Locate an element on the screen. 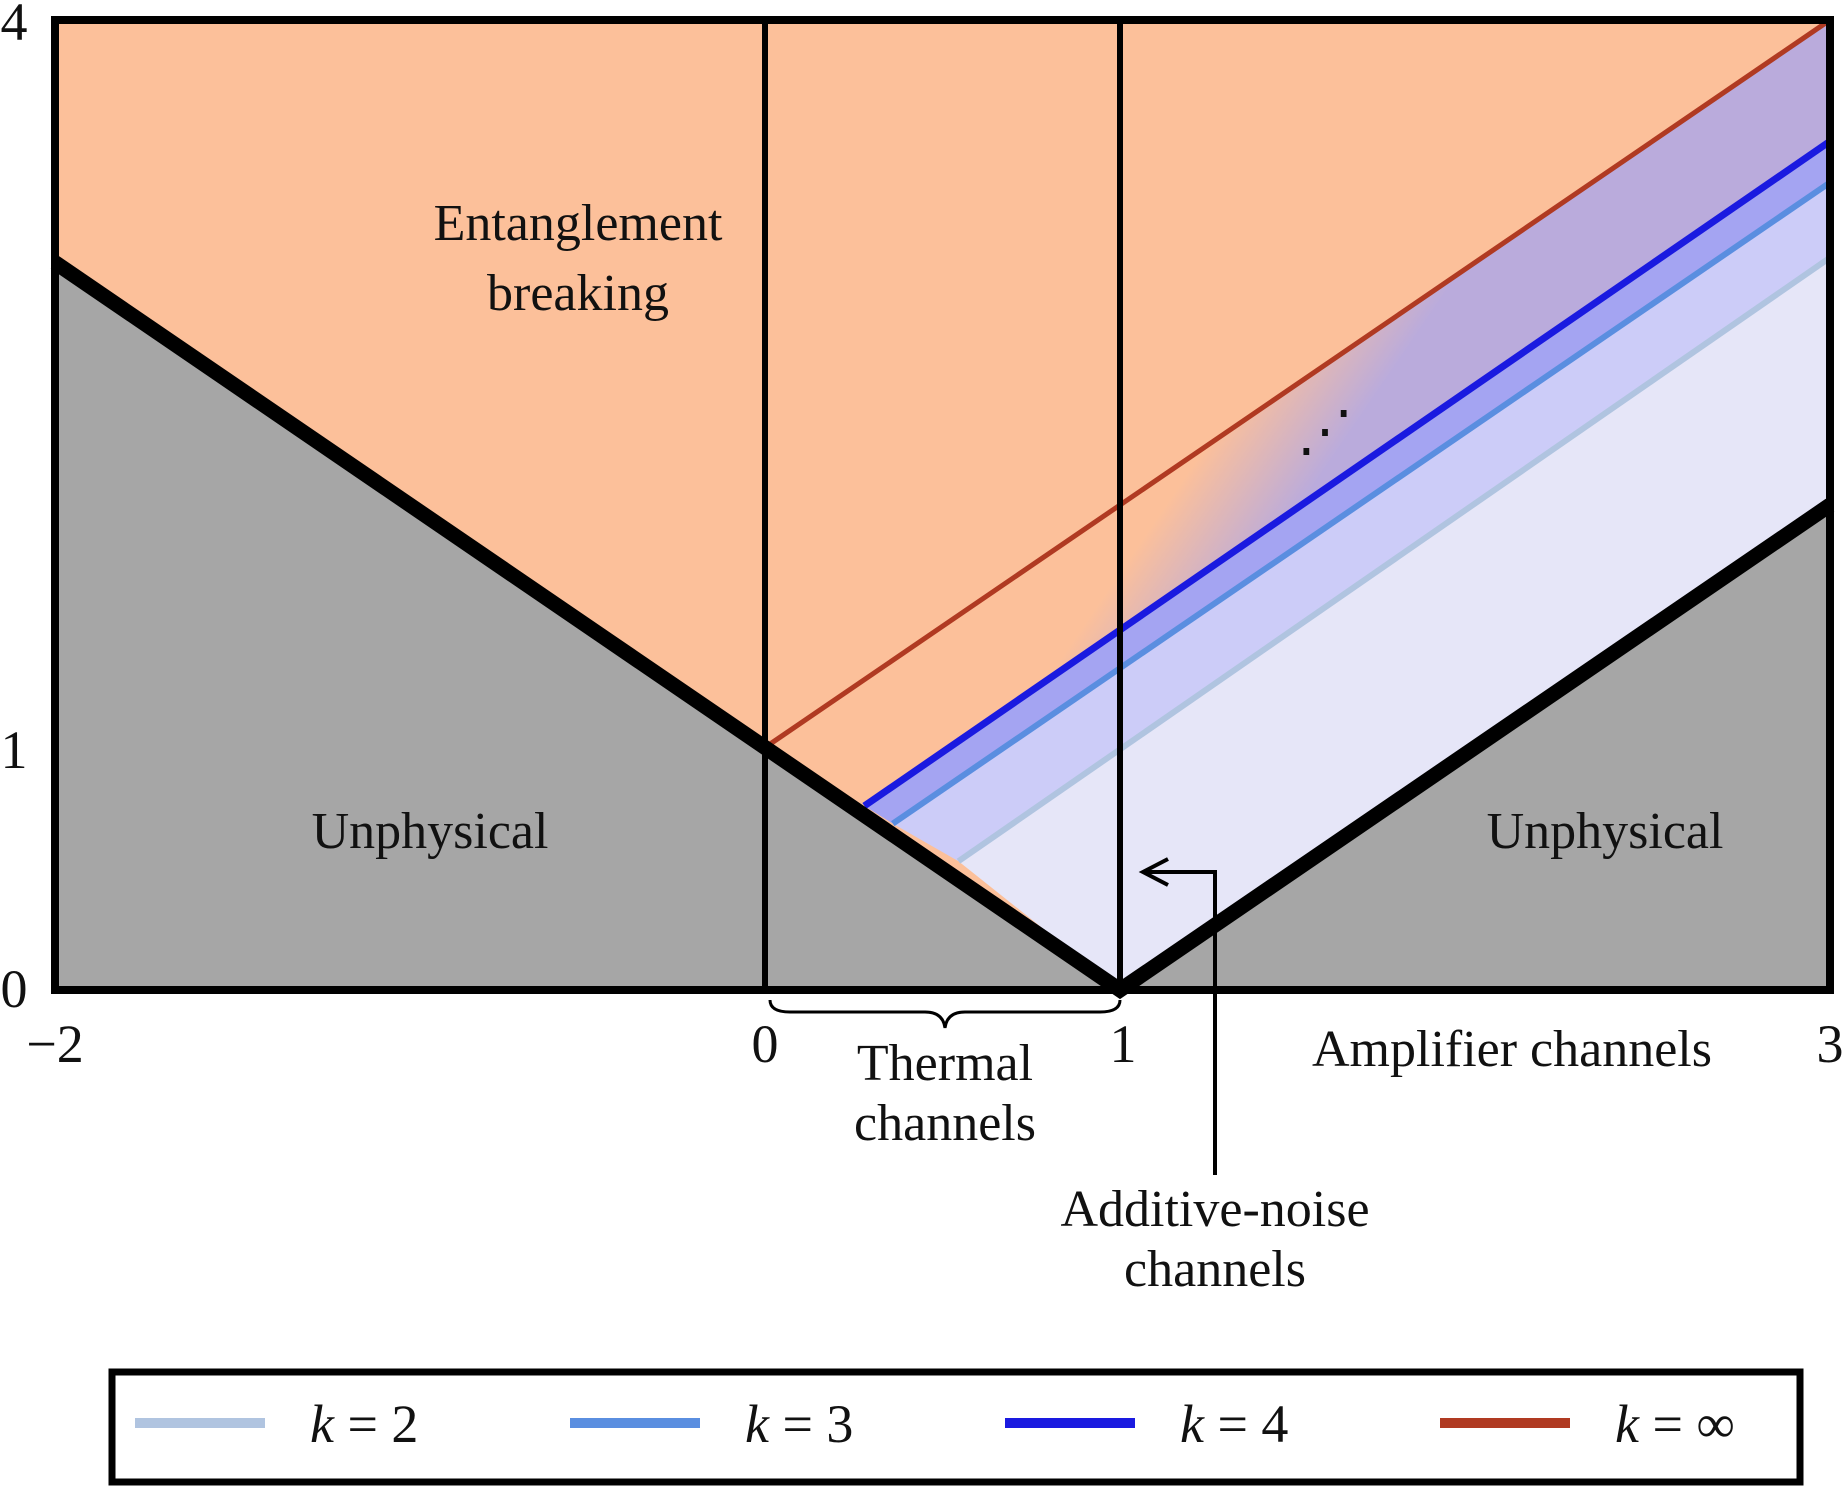  thermal-brace is located at coordinates (945, 1014).